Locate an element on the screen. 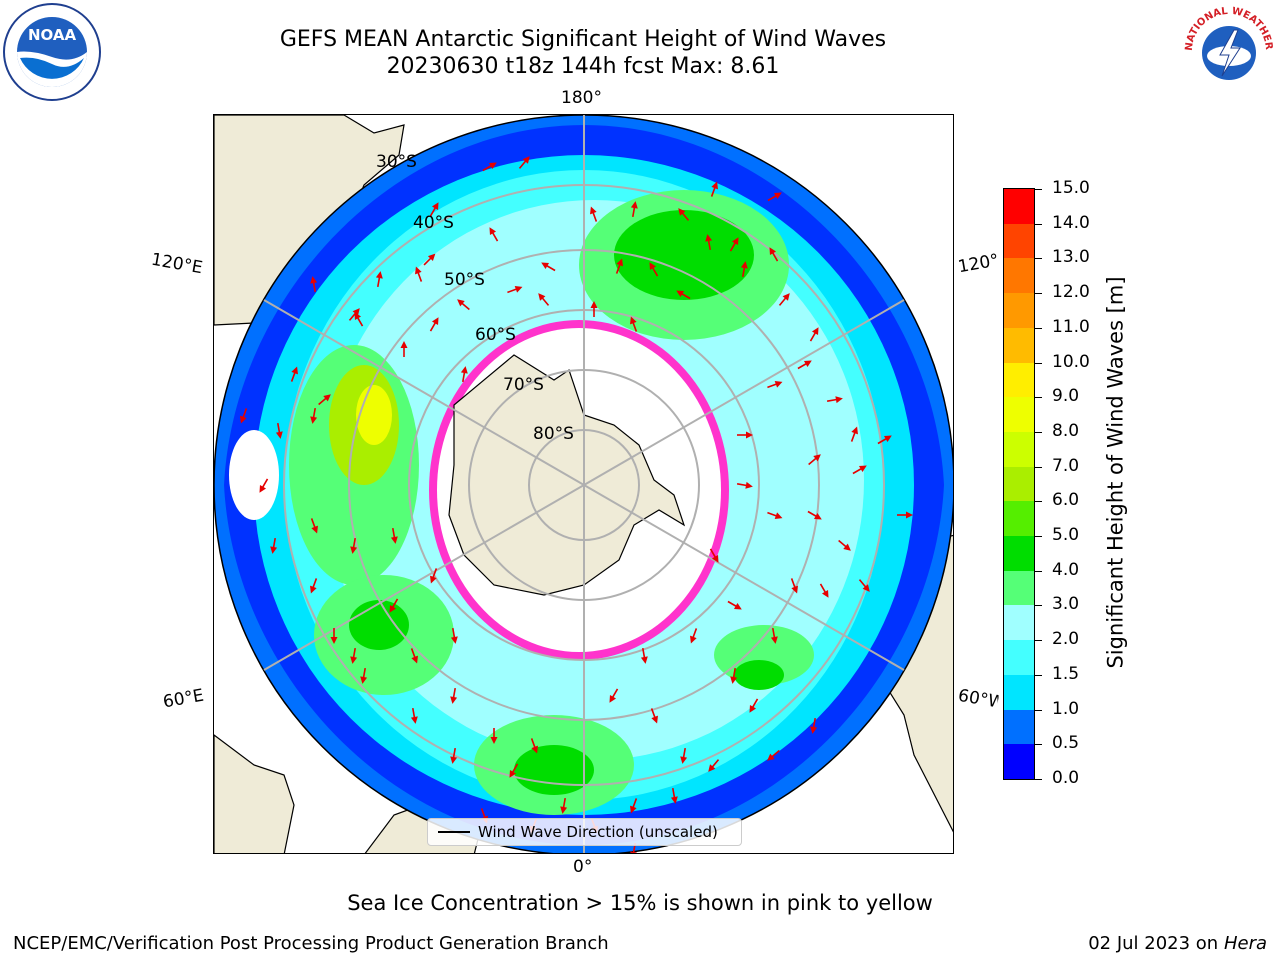  noaa-logo: NOAA is located at coordinates (52, 52).